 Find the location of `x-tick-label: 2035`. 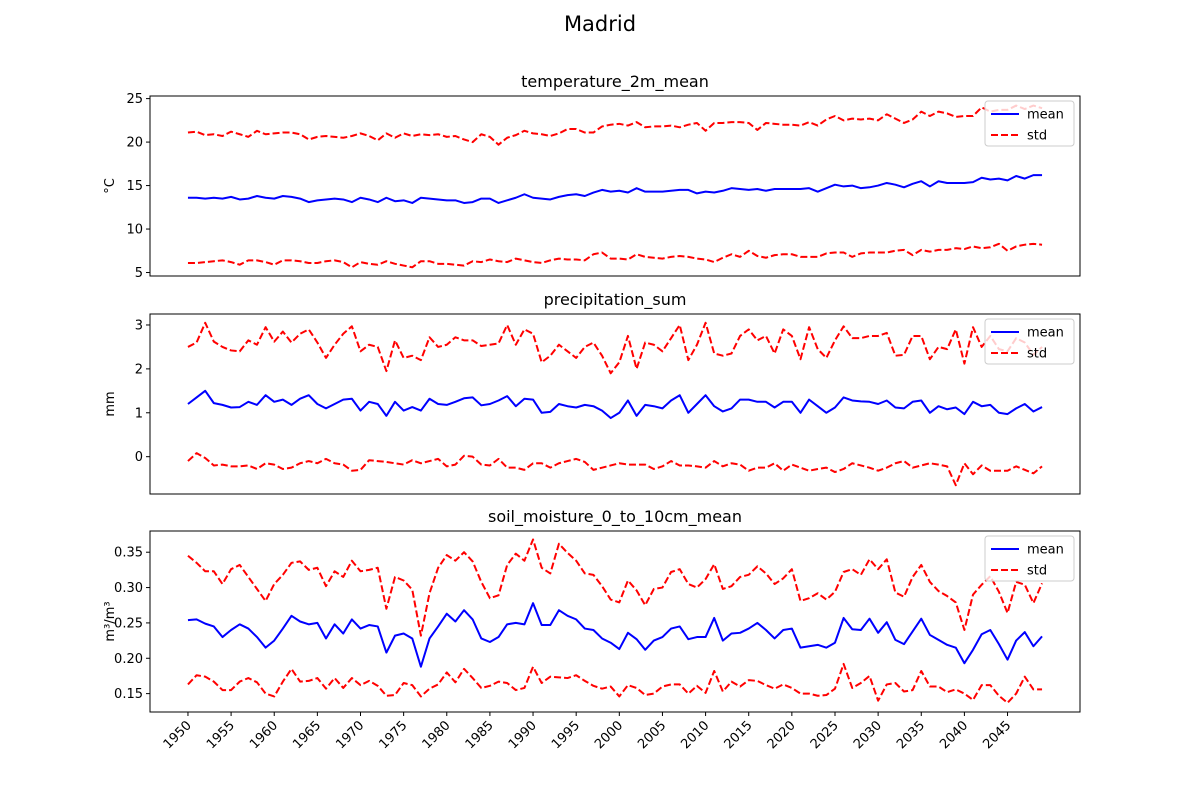

x-tick-label: 2035 is located at coordinates (911, 735).